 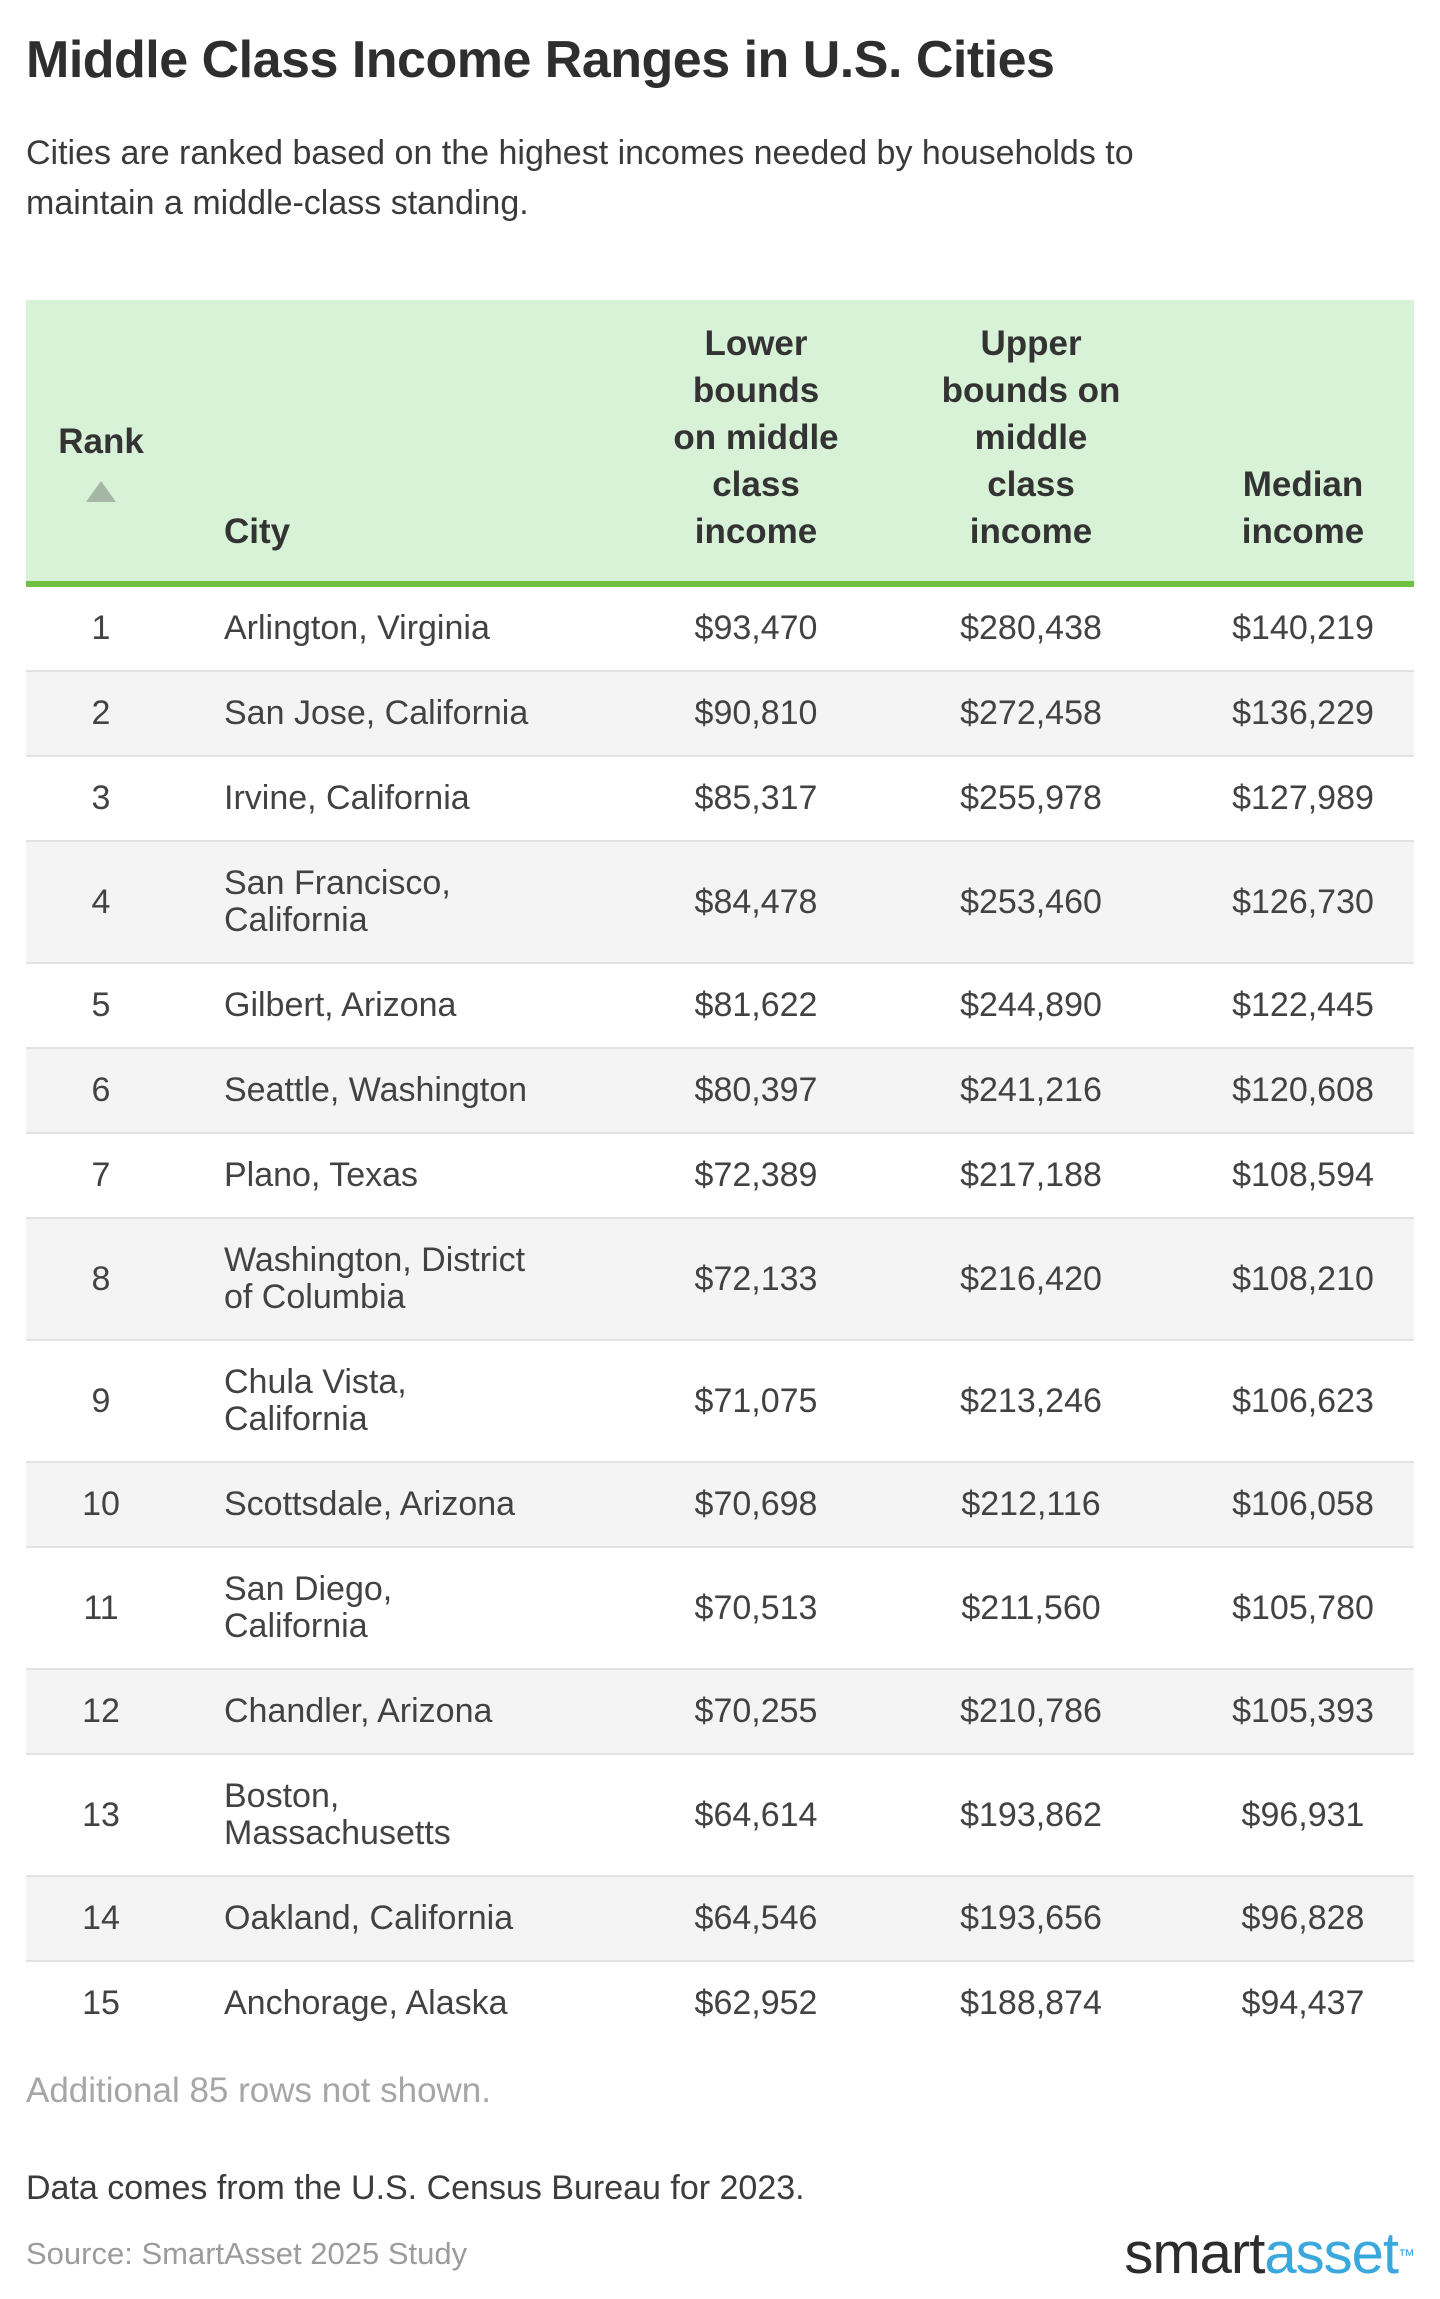 What do you see at coordinates (1303, 798) in the screenshot?
I see `median-income-cell: $127,989` at bounding box center [1303, 798].